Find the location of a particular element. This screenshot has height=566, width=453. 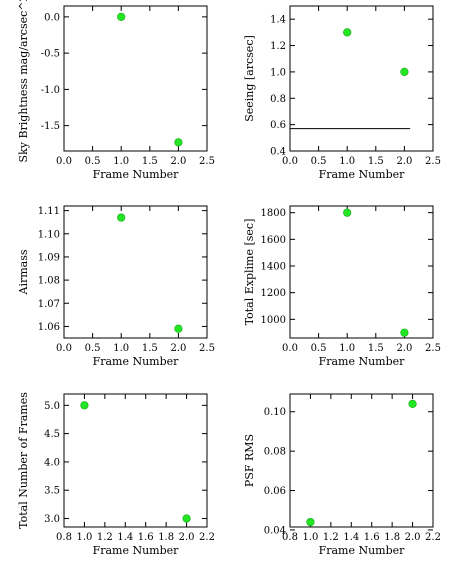

y-tick-label: 0.4 is located at coordinates (278, 152).